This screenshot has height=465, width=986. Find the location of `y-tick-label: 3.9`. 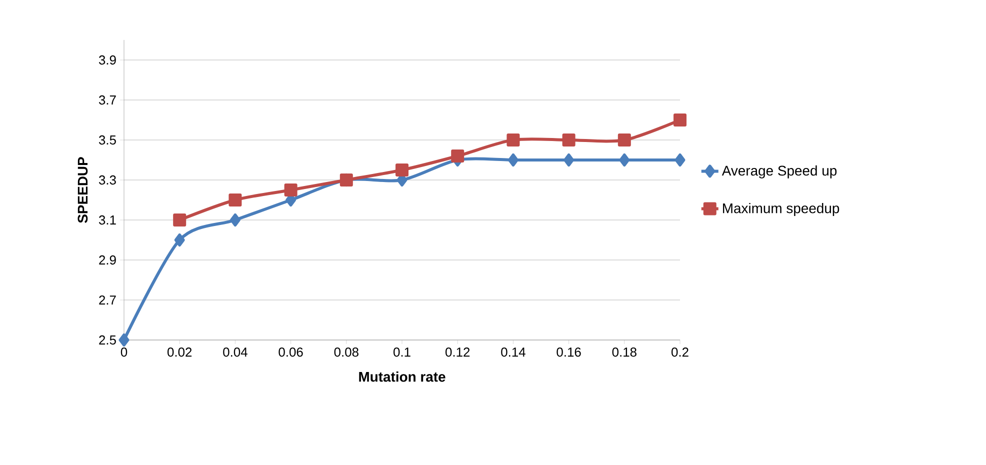

y-tick-label: 3.9 is located at coordinates (107, 60).